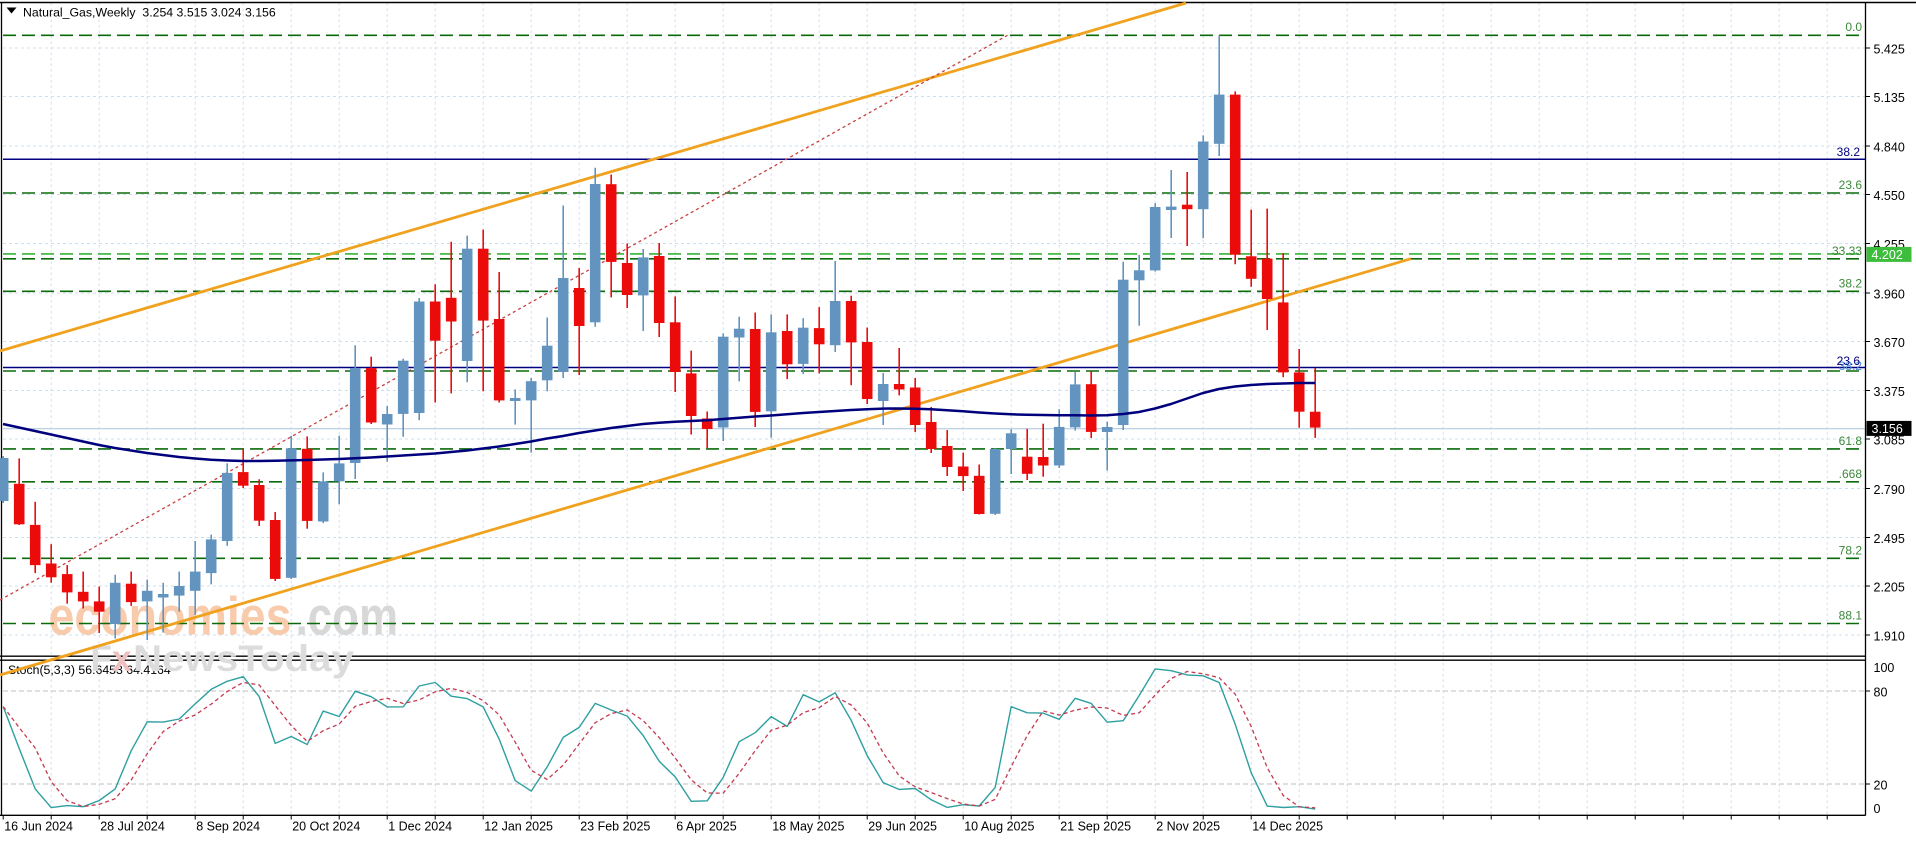 Image resolution: width=1916 pixels, height=845 pixels. Describe the element at coordinates (1889, 294) in the screenshot. I see `svg-text: 3.960` at that location.